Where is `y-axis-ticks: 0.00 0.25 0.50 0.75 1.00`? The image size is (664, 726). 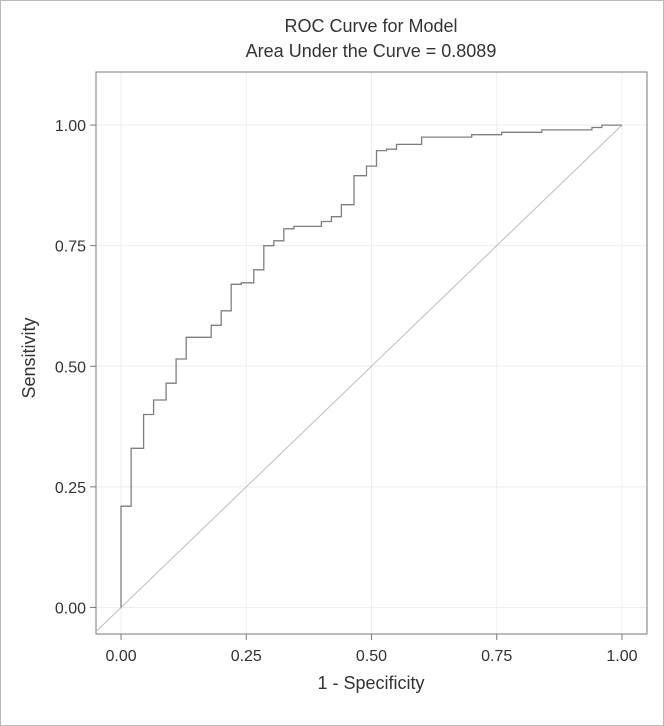
y-axis-ticks: 0.00 0.25 0.50 0.75 1.00 is located at coordinates (75, 367).